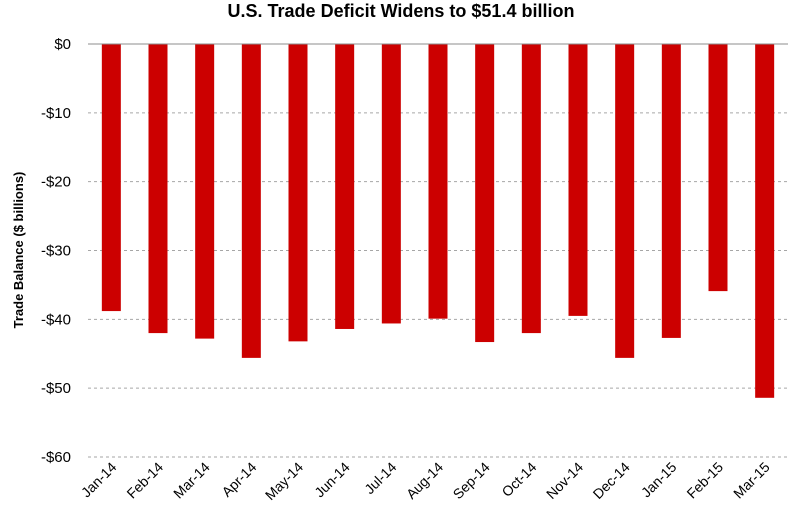 This screenshot has height=530, width=801. What do you see at coordinates (471, 480) in the screenshot?
I see `x-tick-label: Sep-14` at bounding box center [471, 480].